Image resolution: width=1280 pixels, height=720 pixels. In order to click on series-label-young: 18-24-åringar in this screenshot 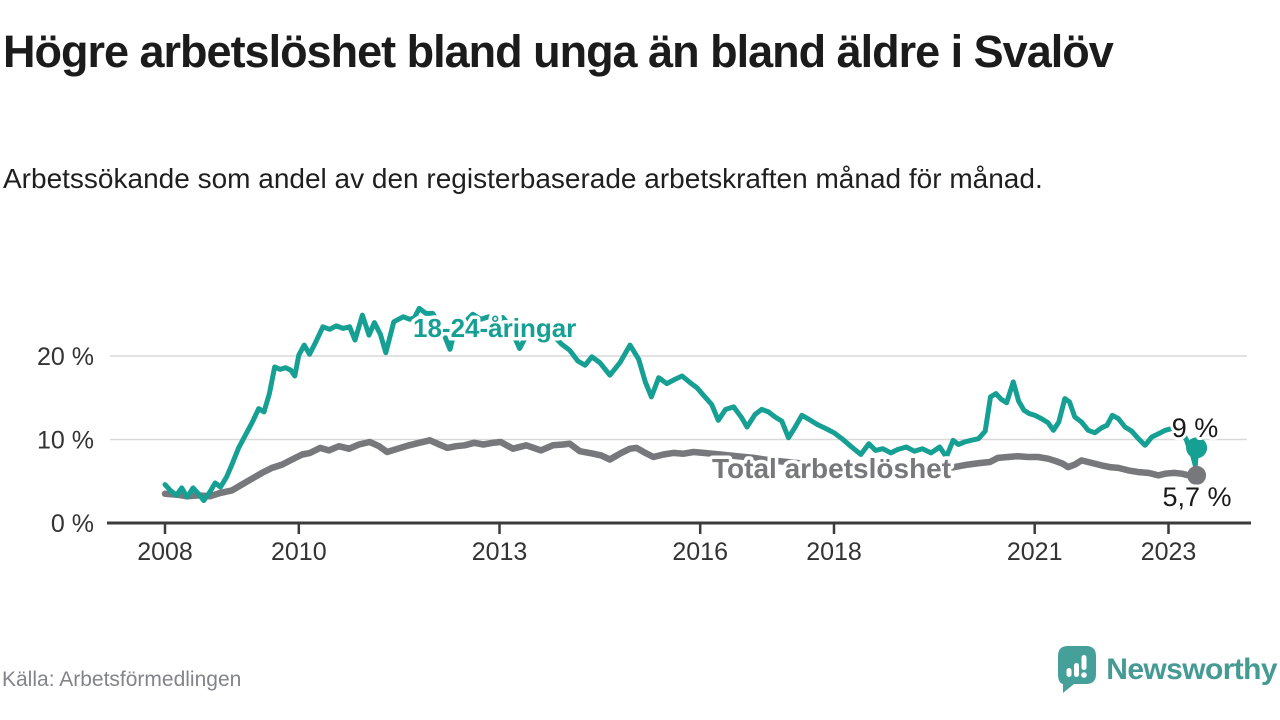, I will do `click(494, 328)`.